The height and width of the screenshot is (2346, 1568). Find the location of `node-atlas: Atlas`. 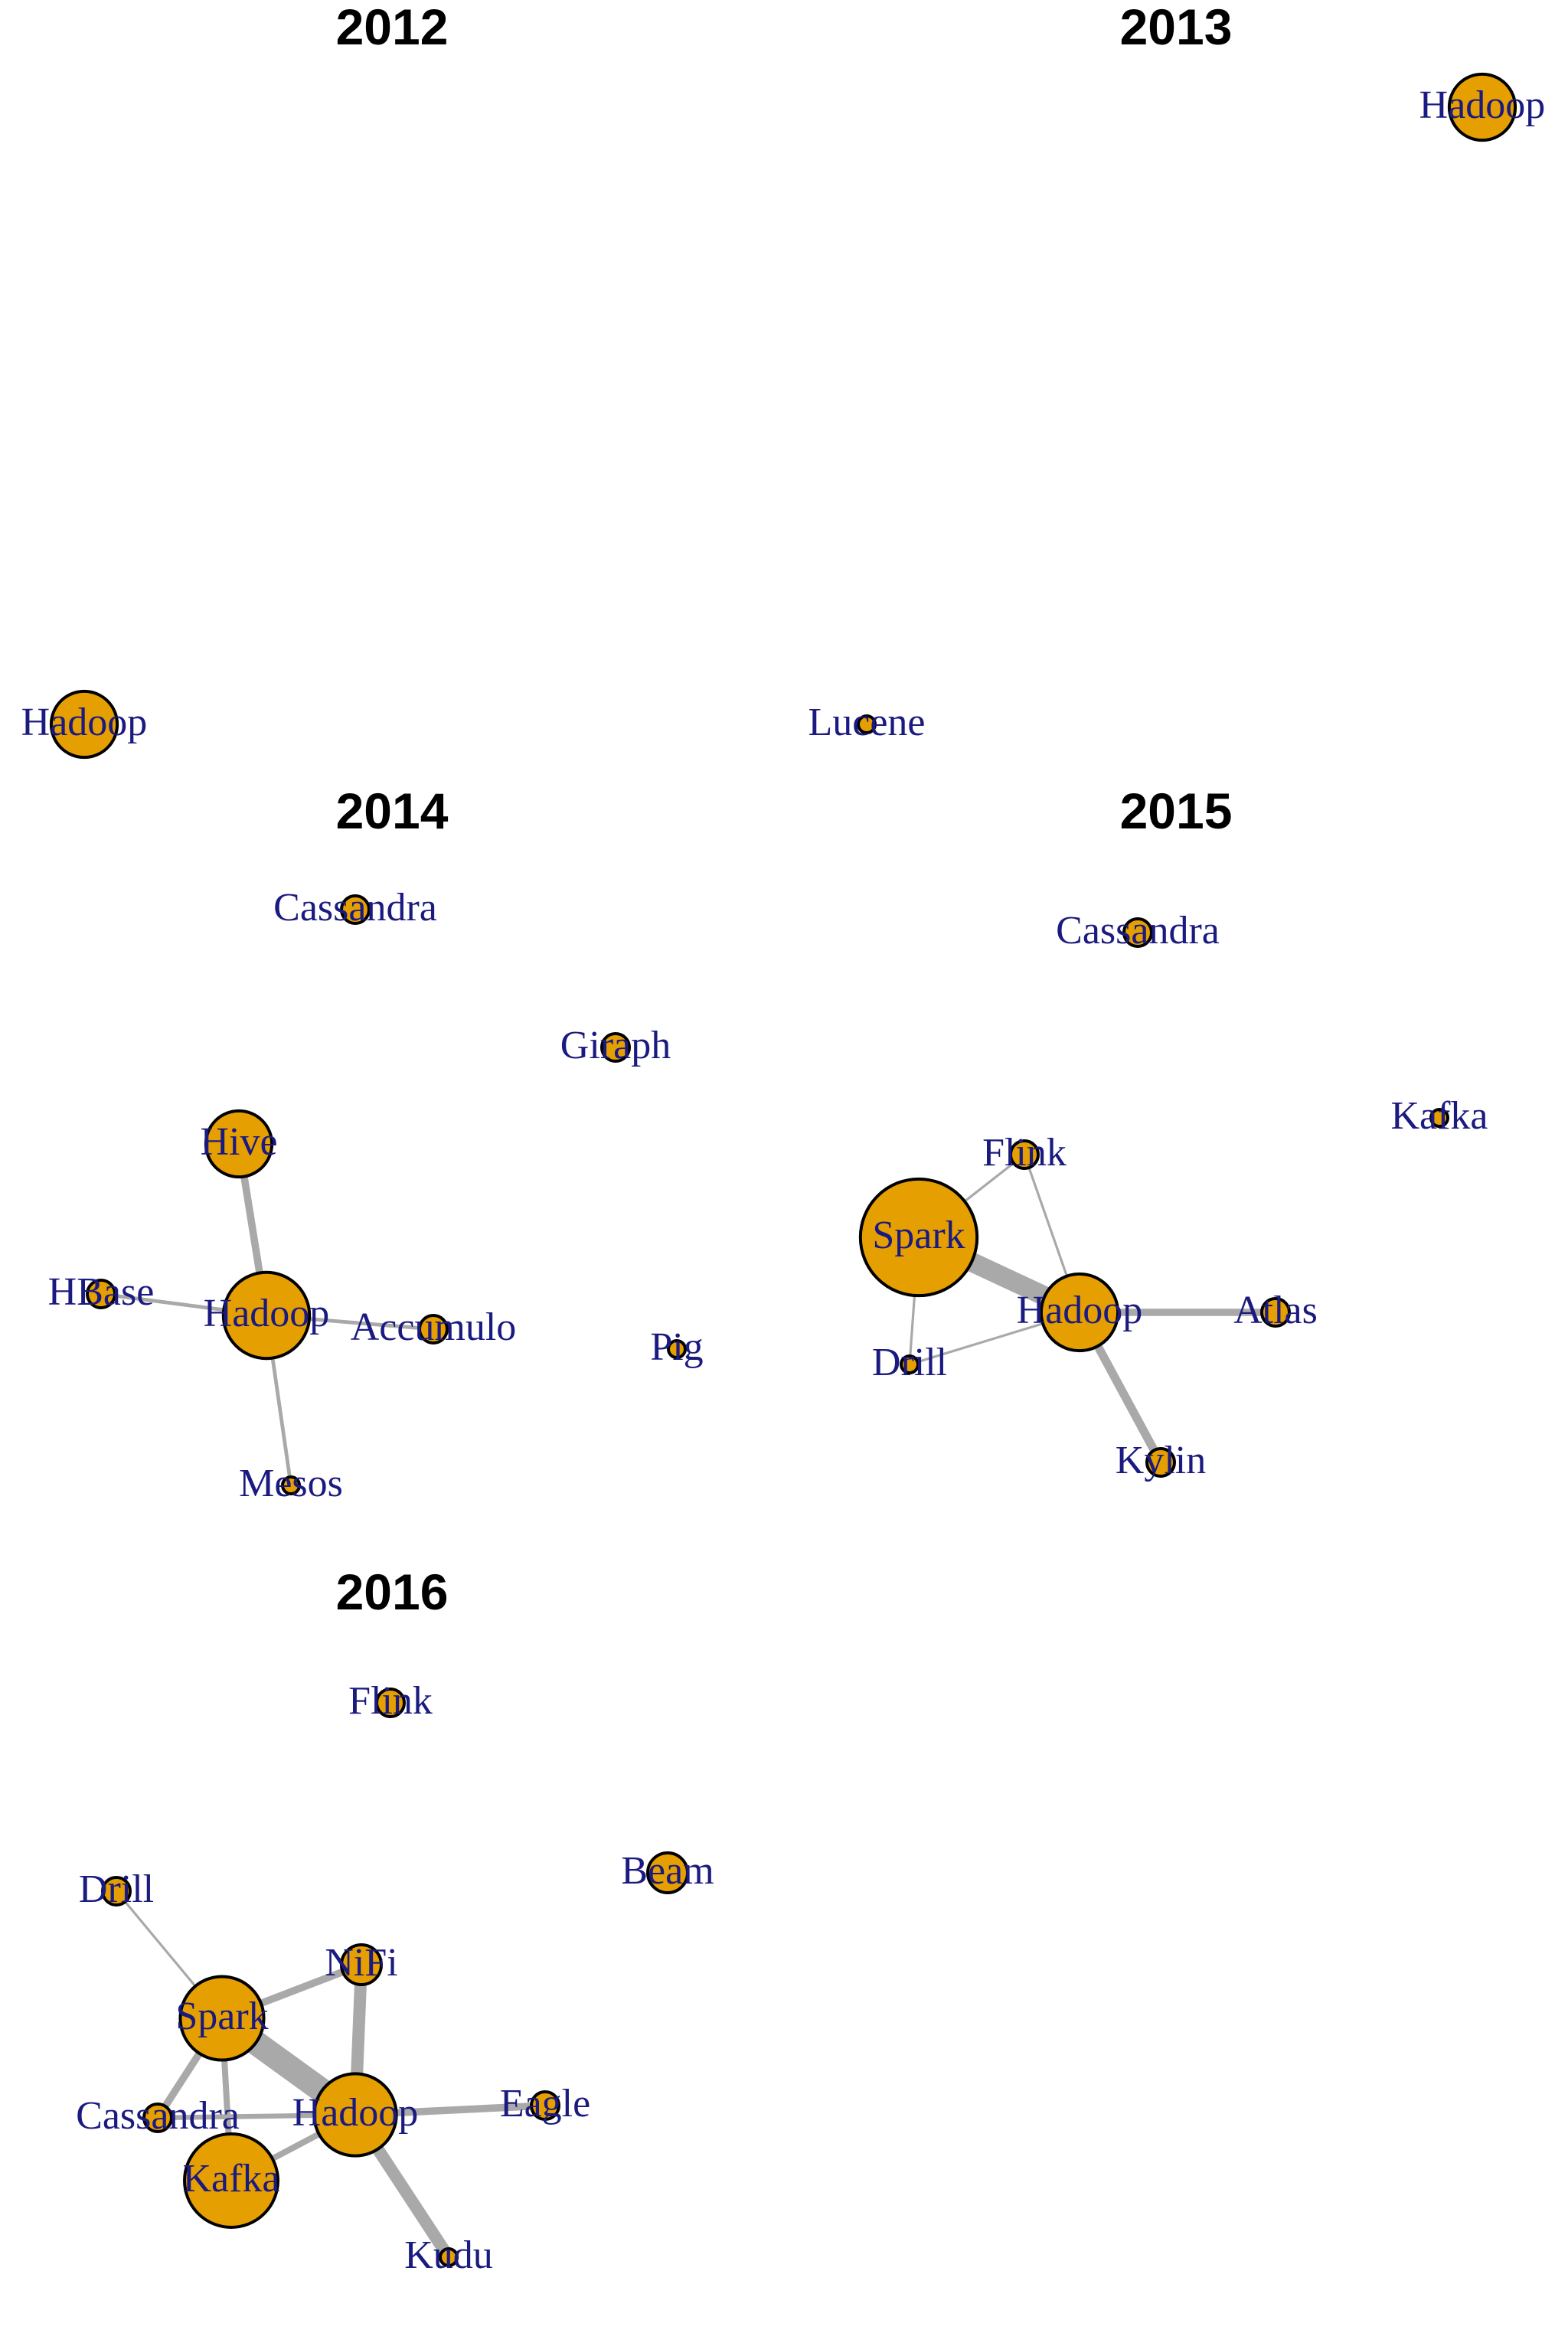

node-atlas: Atlas is located at coordinates (1275, 1310).